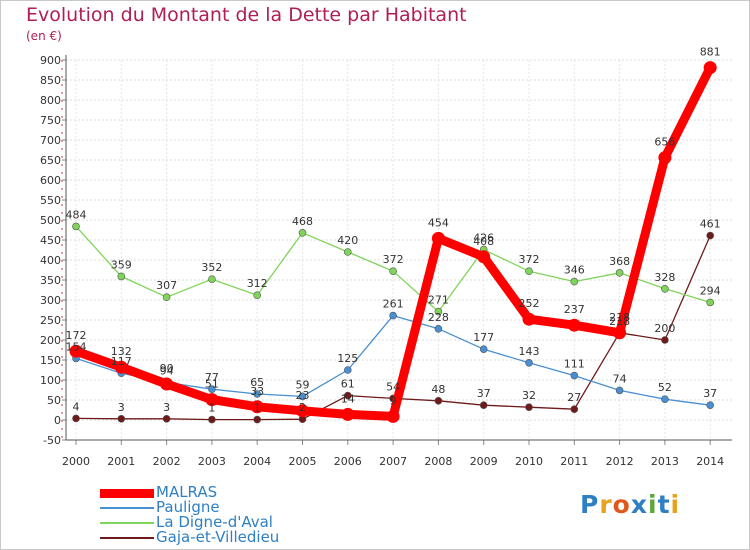 Image resolution: width=750 pixels, height=550 pixels. I want to click on data-label-pauligne: 74, so click(620, 378).